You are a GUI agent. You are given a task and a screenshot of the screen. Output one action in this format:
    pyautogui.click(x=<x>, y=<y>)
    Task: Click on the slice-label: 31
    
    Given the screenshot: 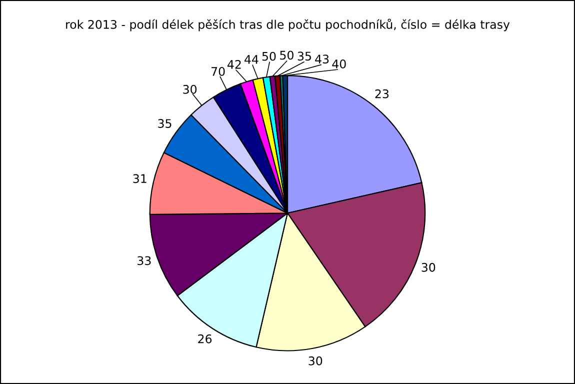 What is the action you would take?
    pyautogui.click(x=139, y=179)
    